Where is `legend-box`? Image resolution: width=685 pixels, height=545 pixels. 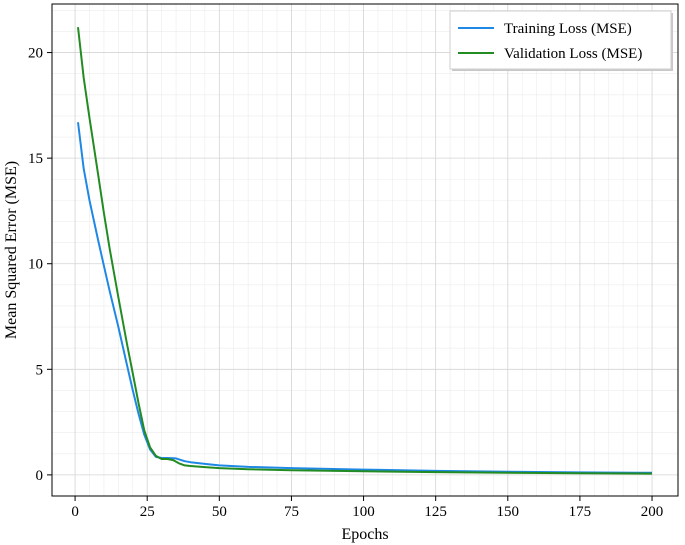 legend-box is located at coordinates (560, 40).